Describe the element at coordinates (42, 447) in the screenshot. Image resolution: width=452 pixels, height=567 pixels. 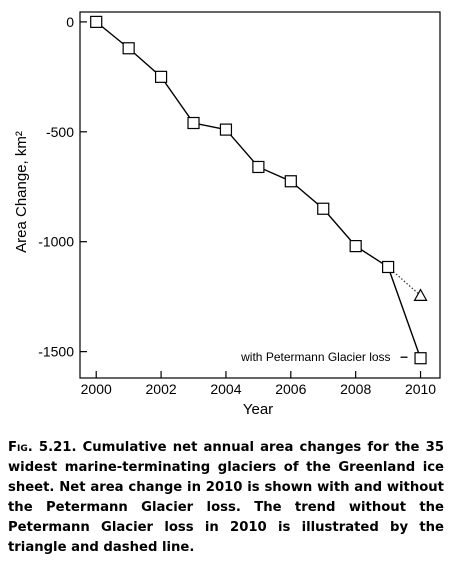
I see `figure-caption-label: Fig. 5.21.` at that location.